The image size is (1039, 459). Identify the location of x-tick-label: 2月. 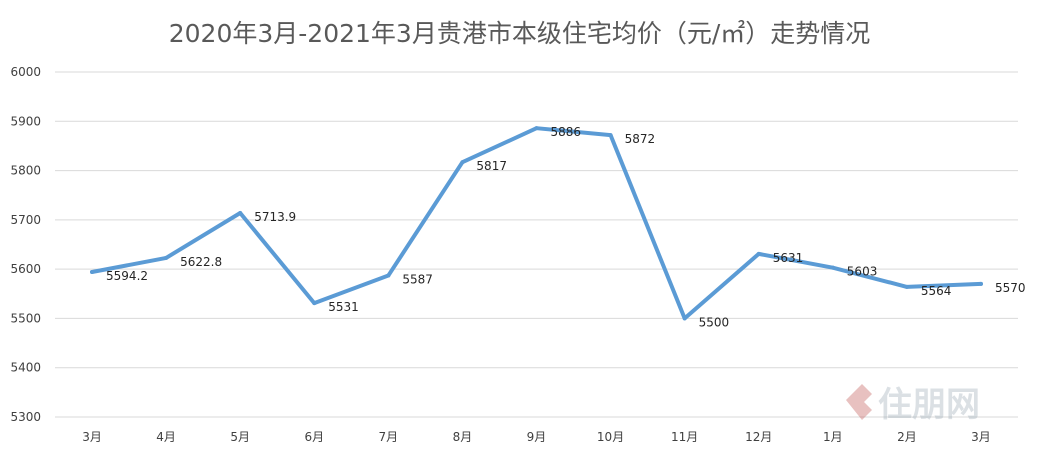
(907, 437).